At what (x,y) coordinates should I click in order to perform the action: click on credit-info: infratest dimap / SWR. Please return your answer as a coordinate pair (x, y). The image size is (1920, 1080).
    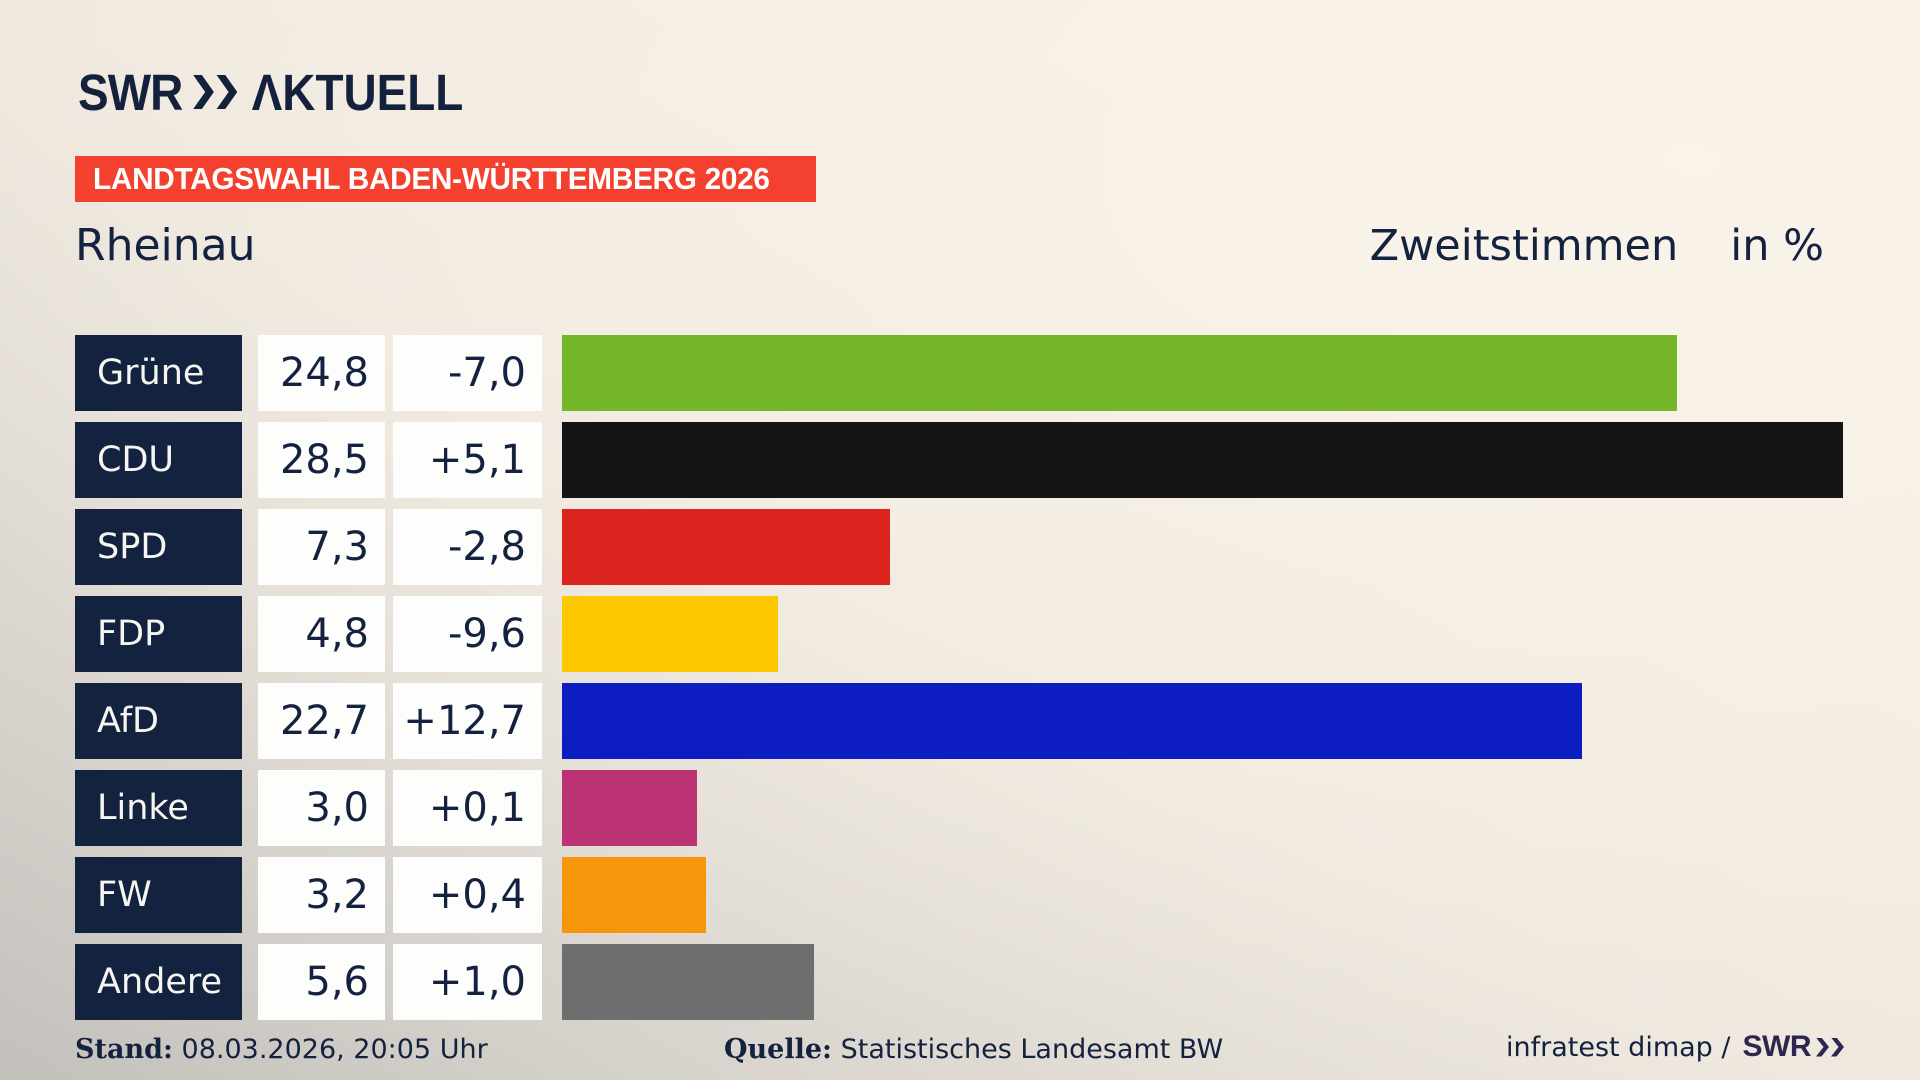
    Looking at the image, I should click on (1675, 1047).